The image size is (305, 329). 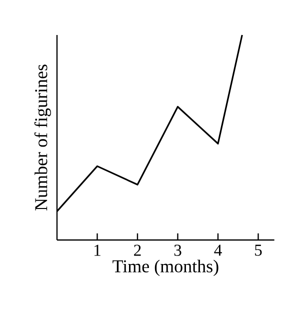 What do you see at coordinates (165, 268) in the screenshot?
I see `x-axis-title: Time (months)` at bounding box center [165, 268].